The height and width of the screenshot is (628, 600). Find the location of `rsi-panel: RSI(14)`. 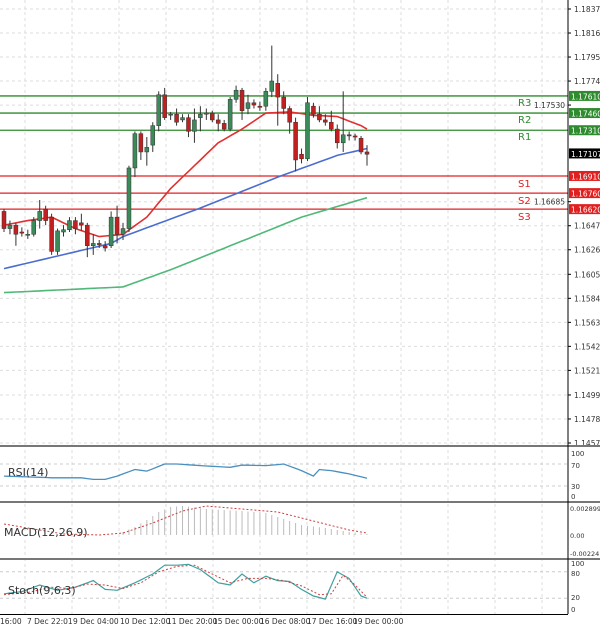

rsi-panel: RSI(14) is located at coordinates (284, 475).